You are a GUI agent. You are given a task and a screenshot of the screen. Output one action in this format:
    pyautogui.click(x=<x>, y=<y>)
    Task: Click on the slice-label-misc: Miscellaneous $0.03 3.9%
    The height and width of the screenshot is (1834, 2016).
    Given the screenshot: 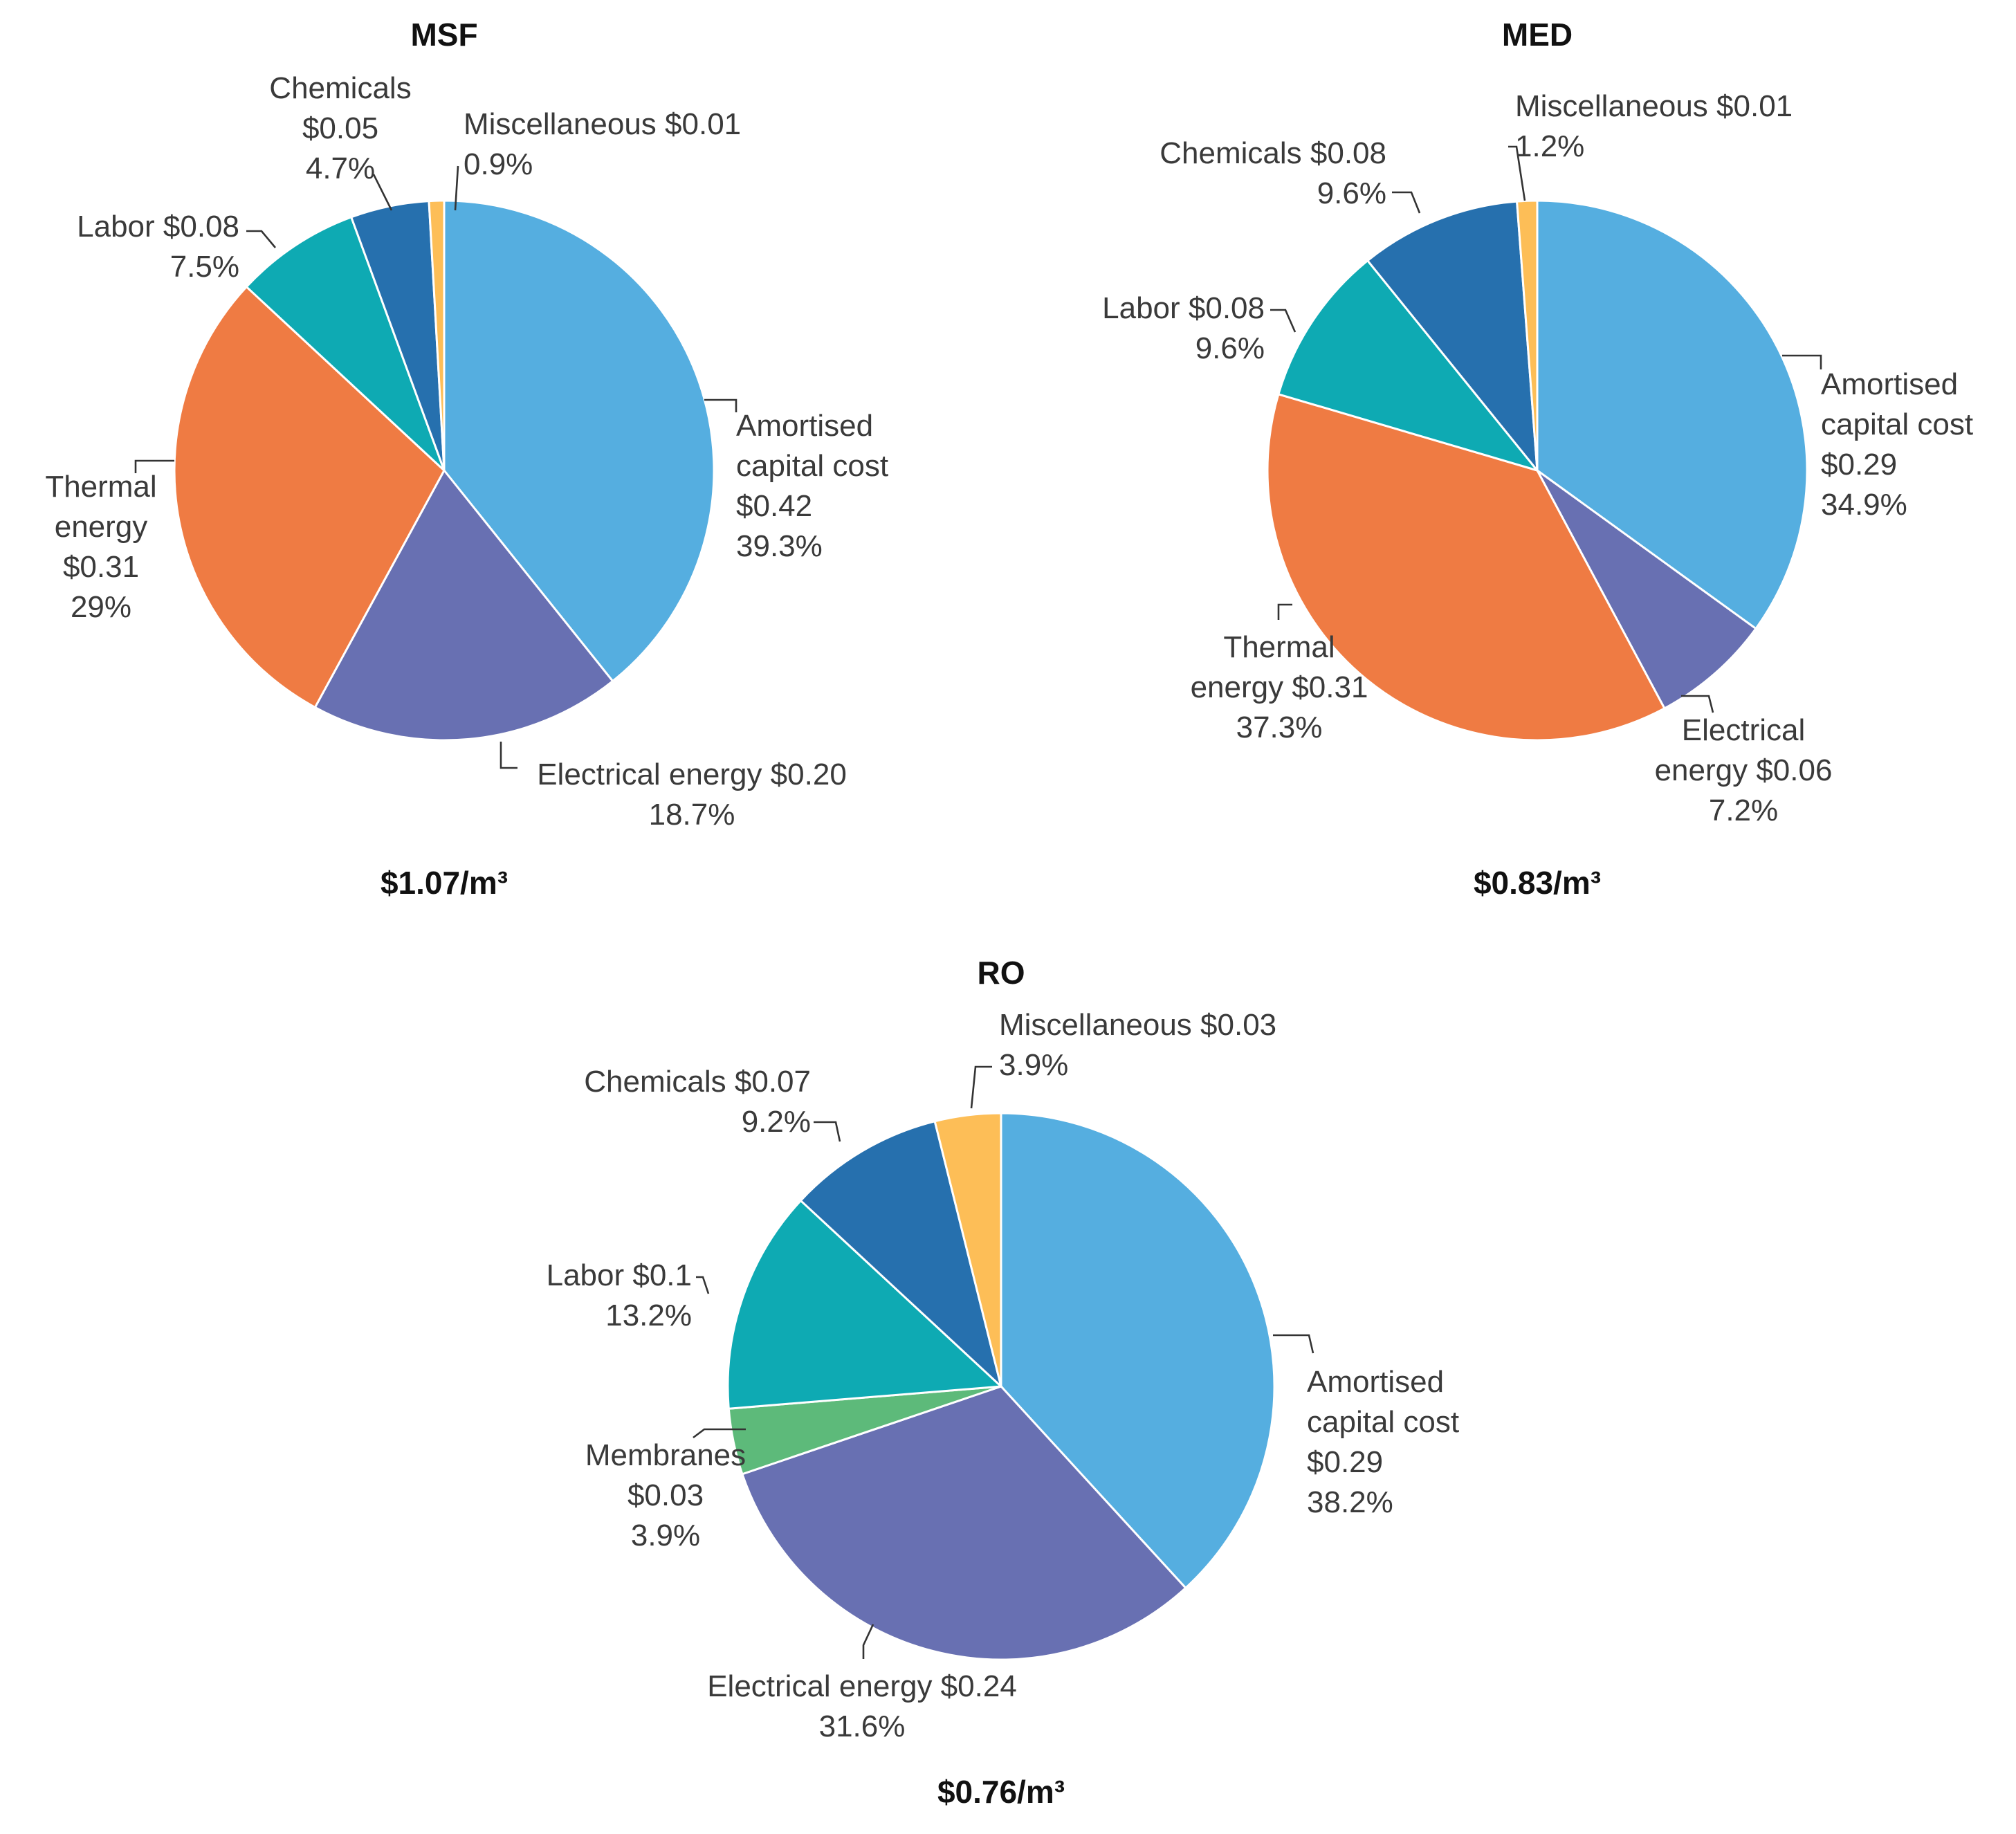 What is the action you would take?
    pyautogui.click(x=1137, y=1045)
    